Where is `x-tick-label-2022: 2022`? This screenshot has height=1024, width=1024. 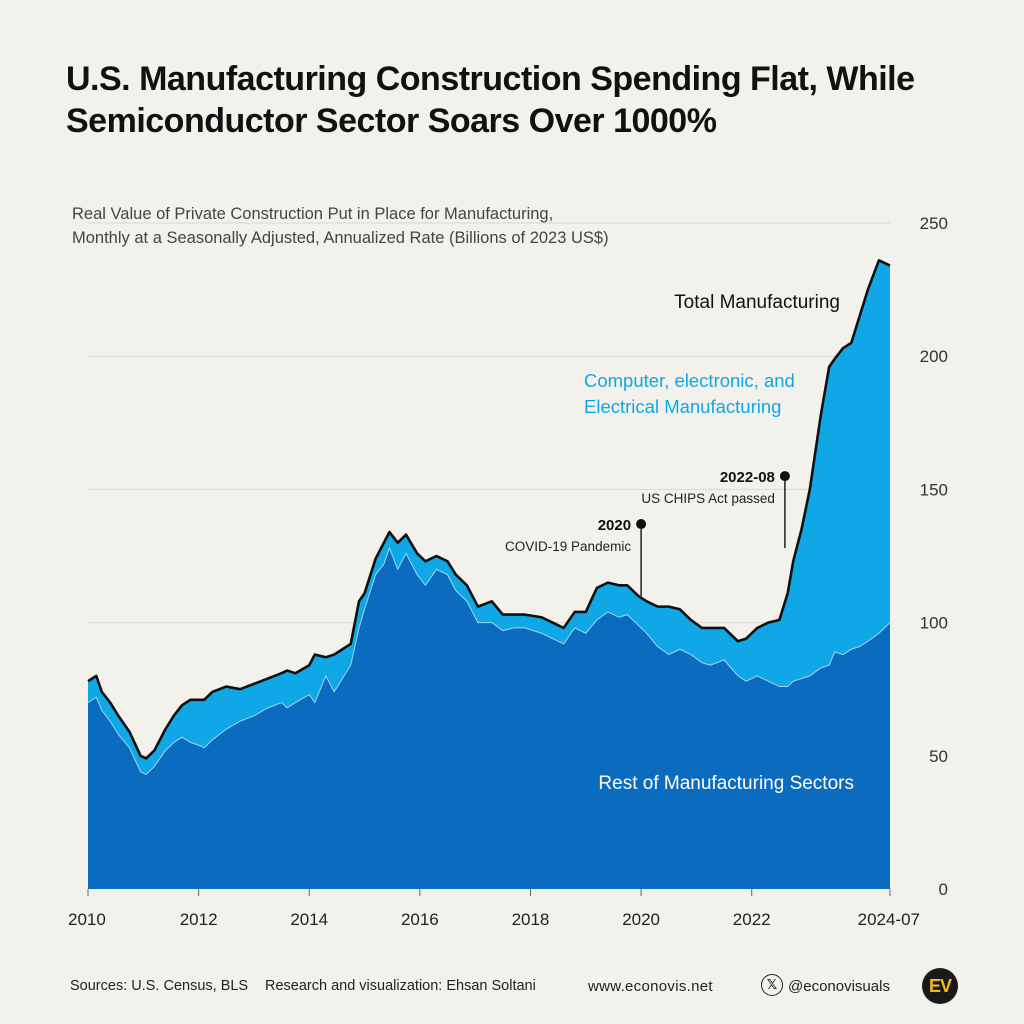 x-tick-label-2022: 2022 is located at coordinates (752, 919).